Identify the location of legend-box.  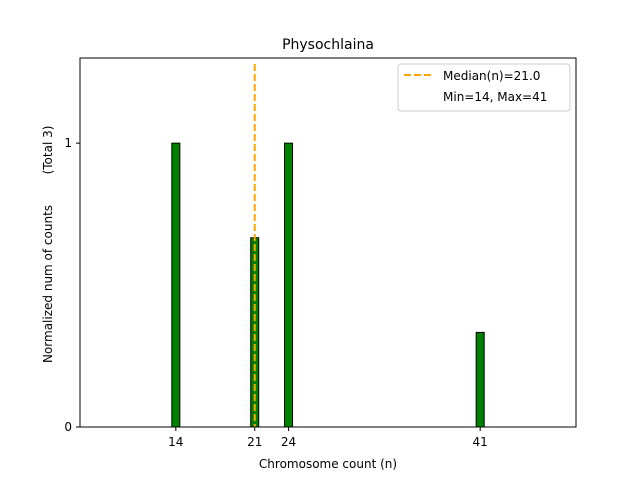
(484, 87).